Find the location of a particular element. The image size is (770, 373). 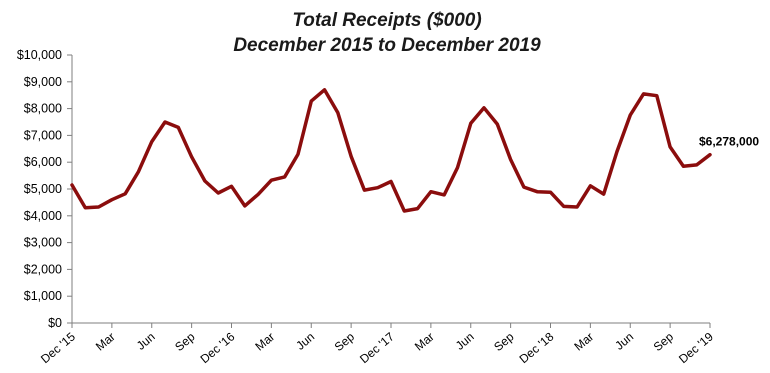

y-tick-label: $4,000 is located at coordinates (43, 216).